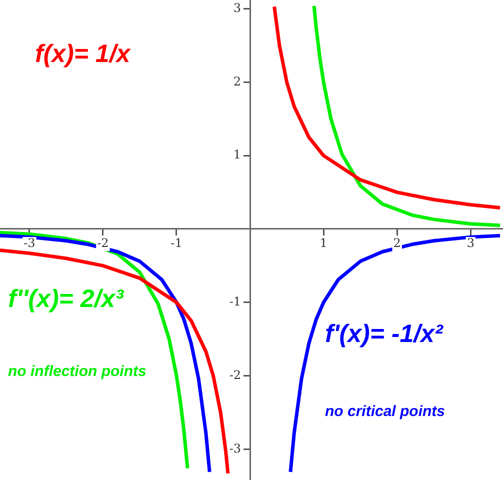 This screenshot has width=503, height=480. I want to click on x-tick-label: 3, so click(470, 243).